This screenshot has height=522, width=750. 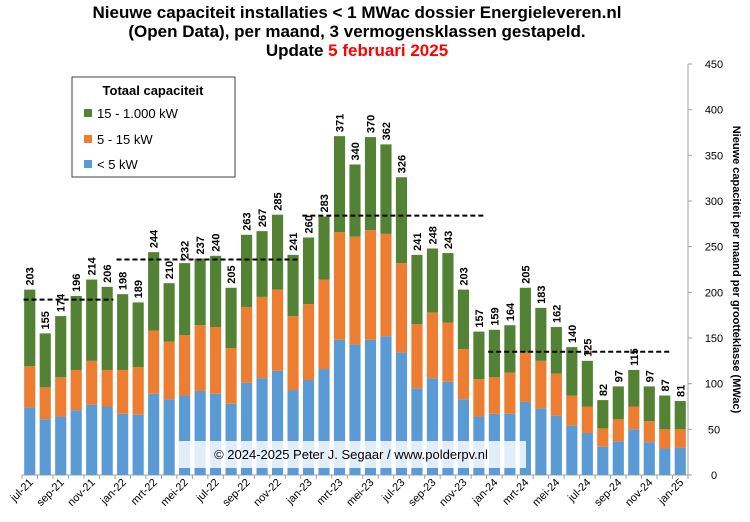 What do you see at coordinates (573, 334) in the screenshot?
I see `data-label-jun-24: 140` at bounding box center [573, 334].